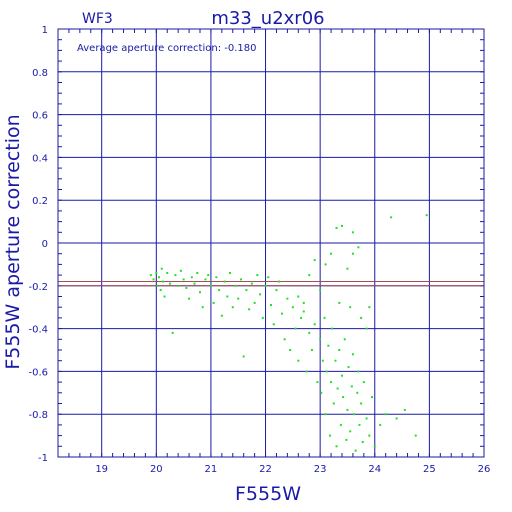 The height and width of the screenshot is (512, 512). Describe the element at coordinates (271, 284) in the screenshot. I see `average-correction-lines` at that location.